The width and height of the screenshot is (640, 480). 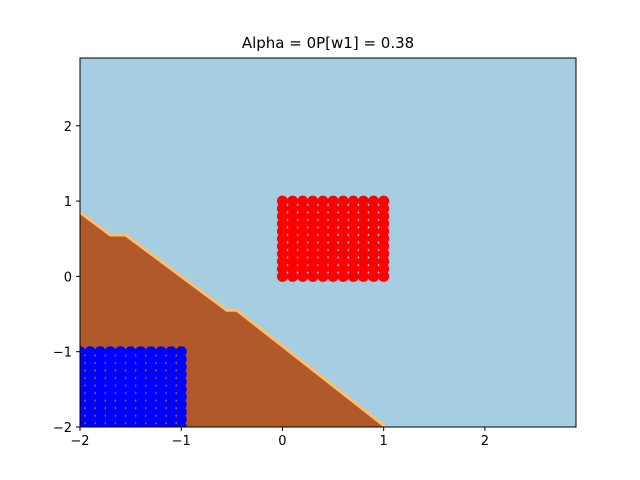 What do you see at coordinates (79, 441) in the screenshot?
I see `x-tick-label: −2` at bounding box center [79, 441].